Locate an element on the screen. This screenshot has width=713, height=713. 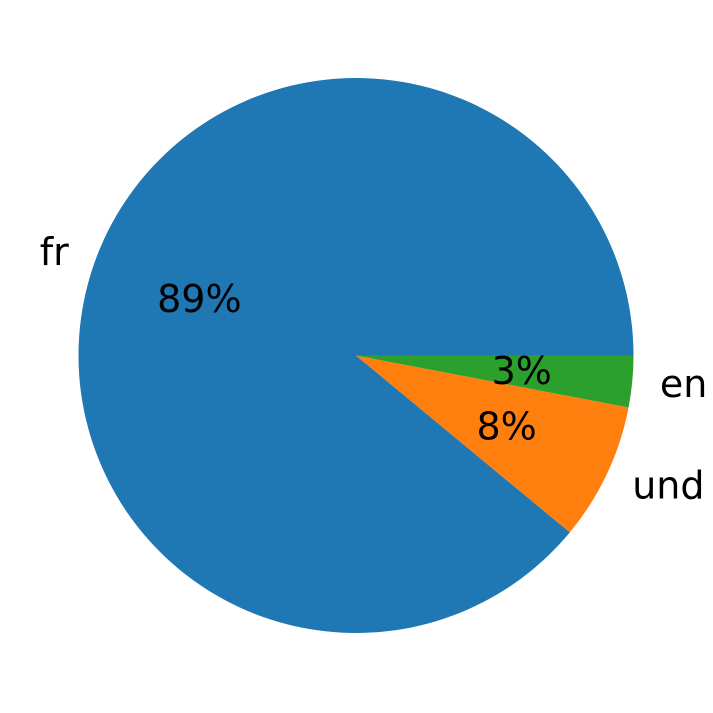
slice-label-fr: fr is located at coordinates (54, 252).